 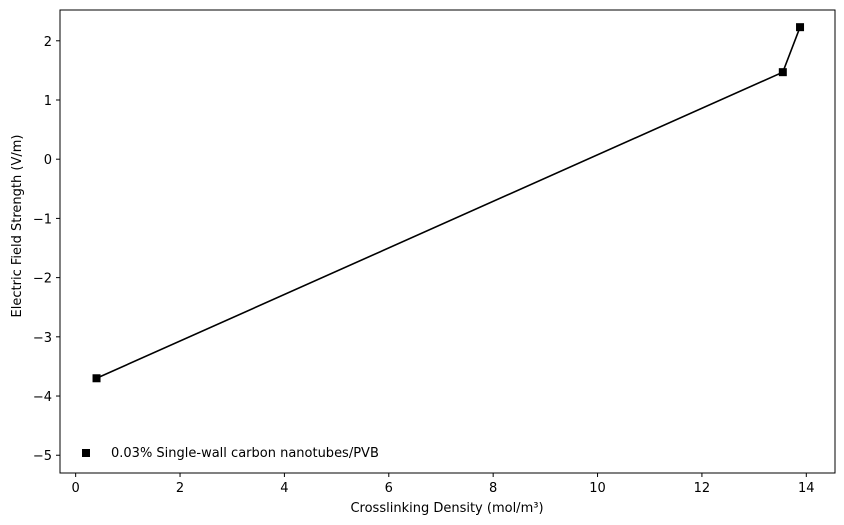 I want to click on x-tick-label: 14, so click(x=806, y=488).